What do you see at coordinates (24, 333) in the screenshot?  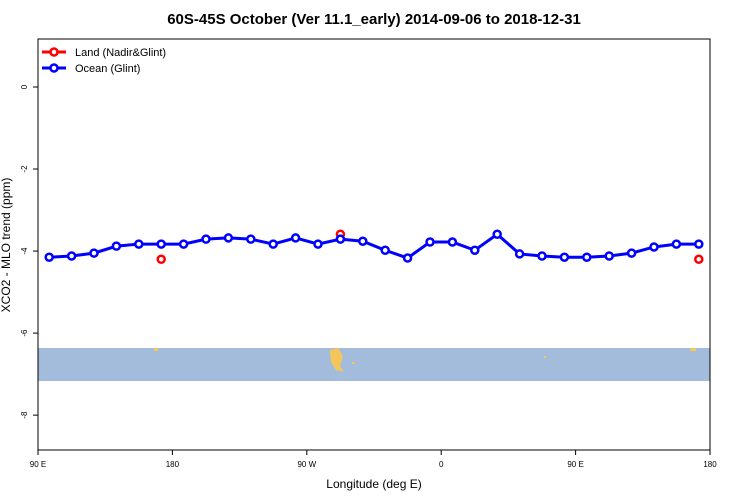 I see `y-tick-label: -6` at bounding box center [24, 333].